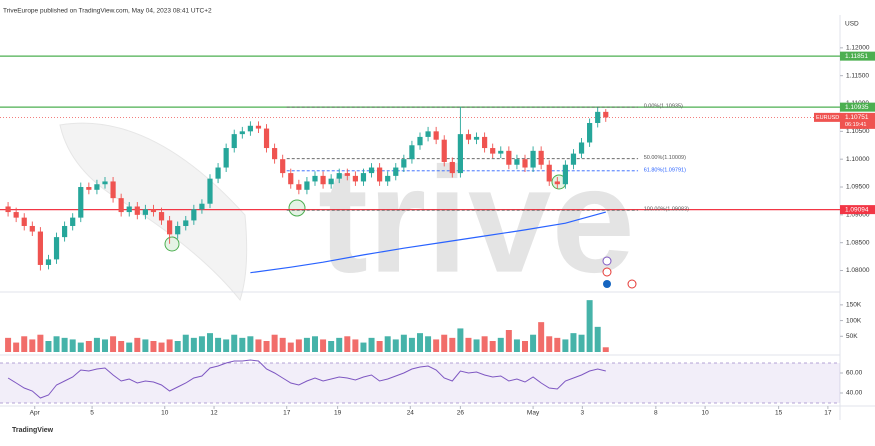 Image resolution: width=875 pixels, height=446 pixels. I want to click on y-tick-label: 1.10000, so click(858, 159).